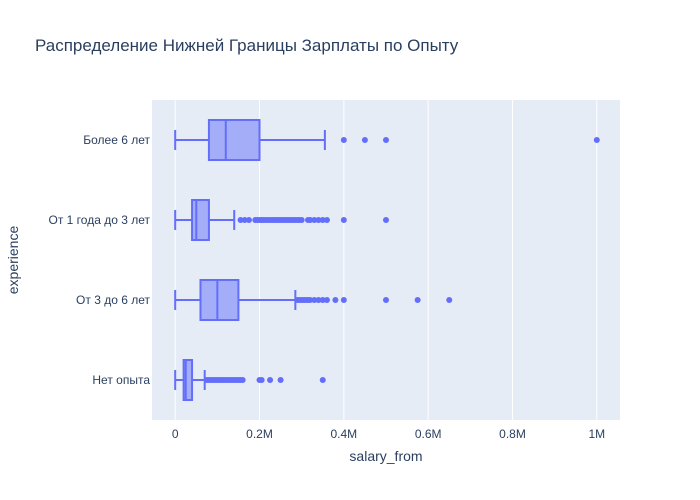 This screenshot has width=700, height=500. I want to click on x-axis-title: salary_from, so click(385, 456).